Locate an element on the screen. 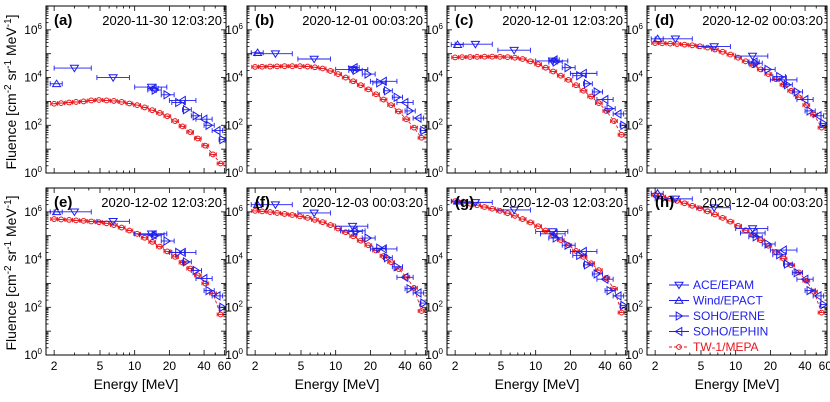  panel-tag: (d) is located at coordinates (664, 20).